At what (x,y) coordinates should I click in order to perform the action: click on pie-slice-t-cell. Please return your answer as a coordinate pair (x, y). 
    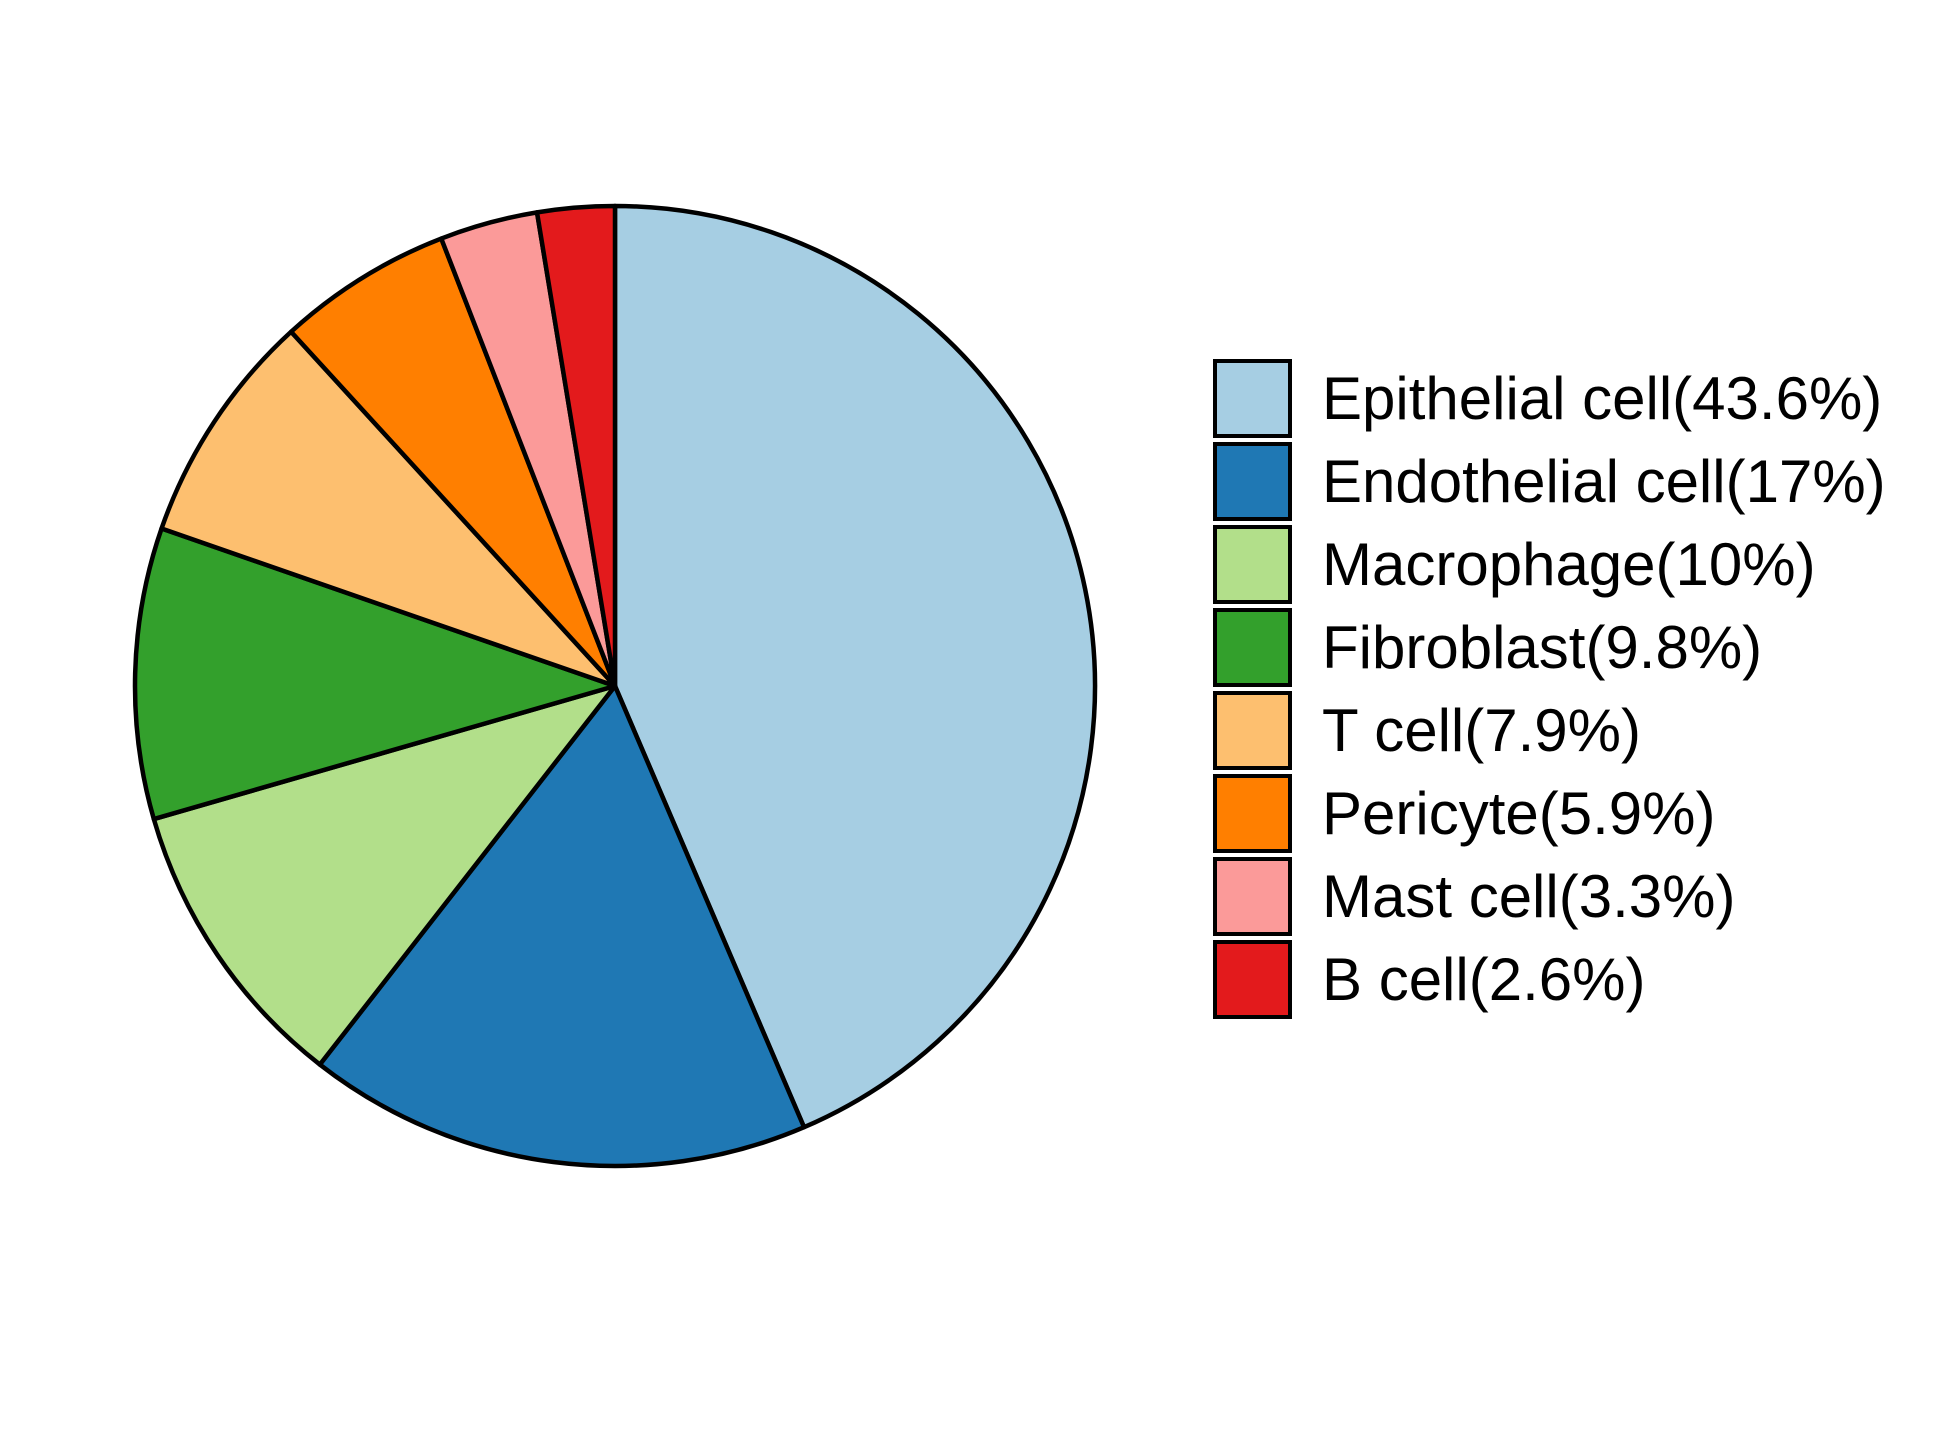
    Looking at the image, I should click on (388, 509).